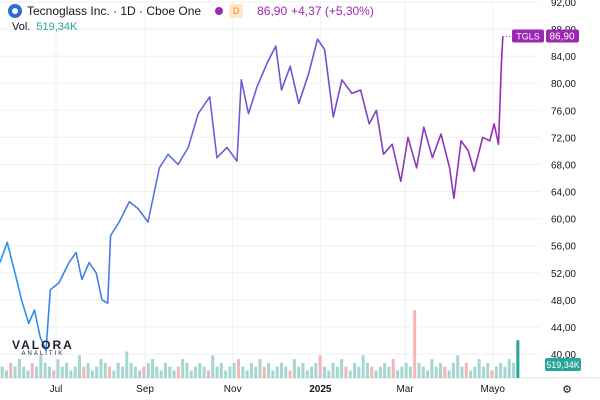  I want to click on y-tick-label: 64,00, so click(563, 193).